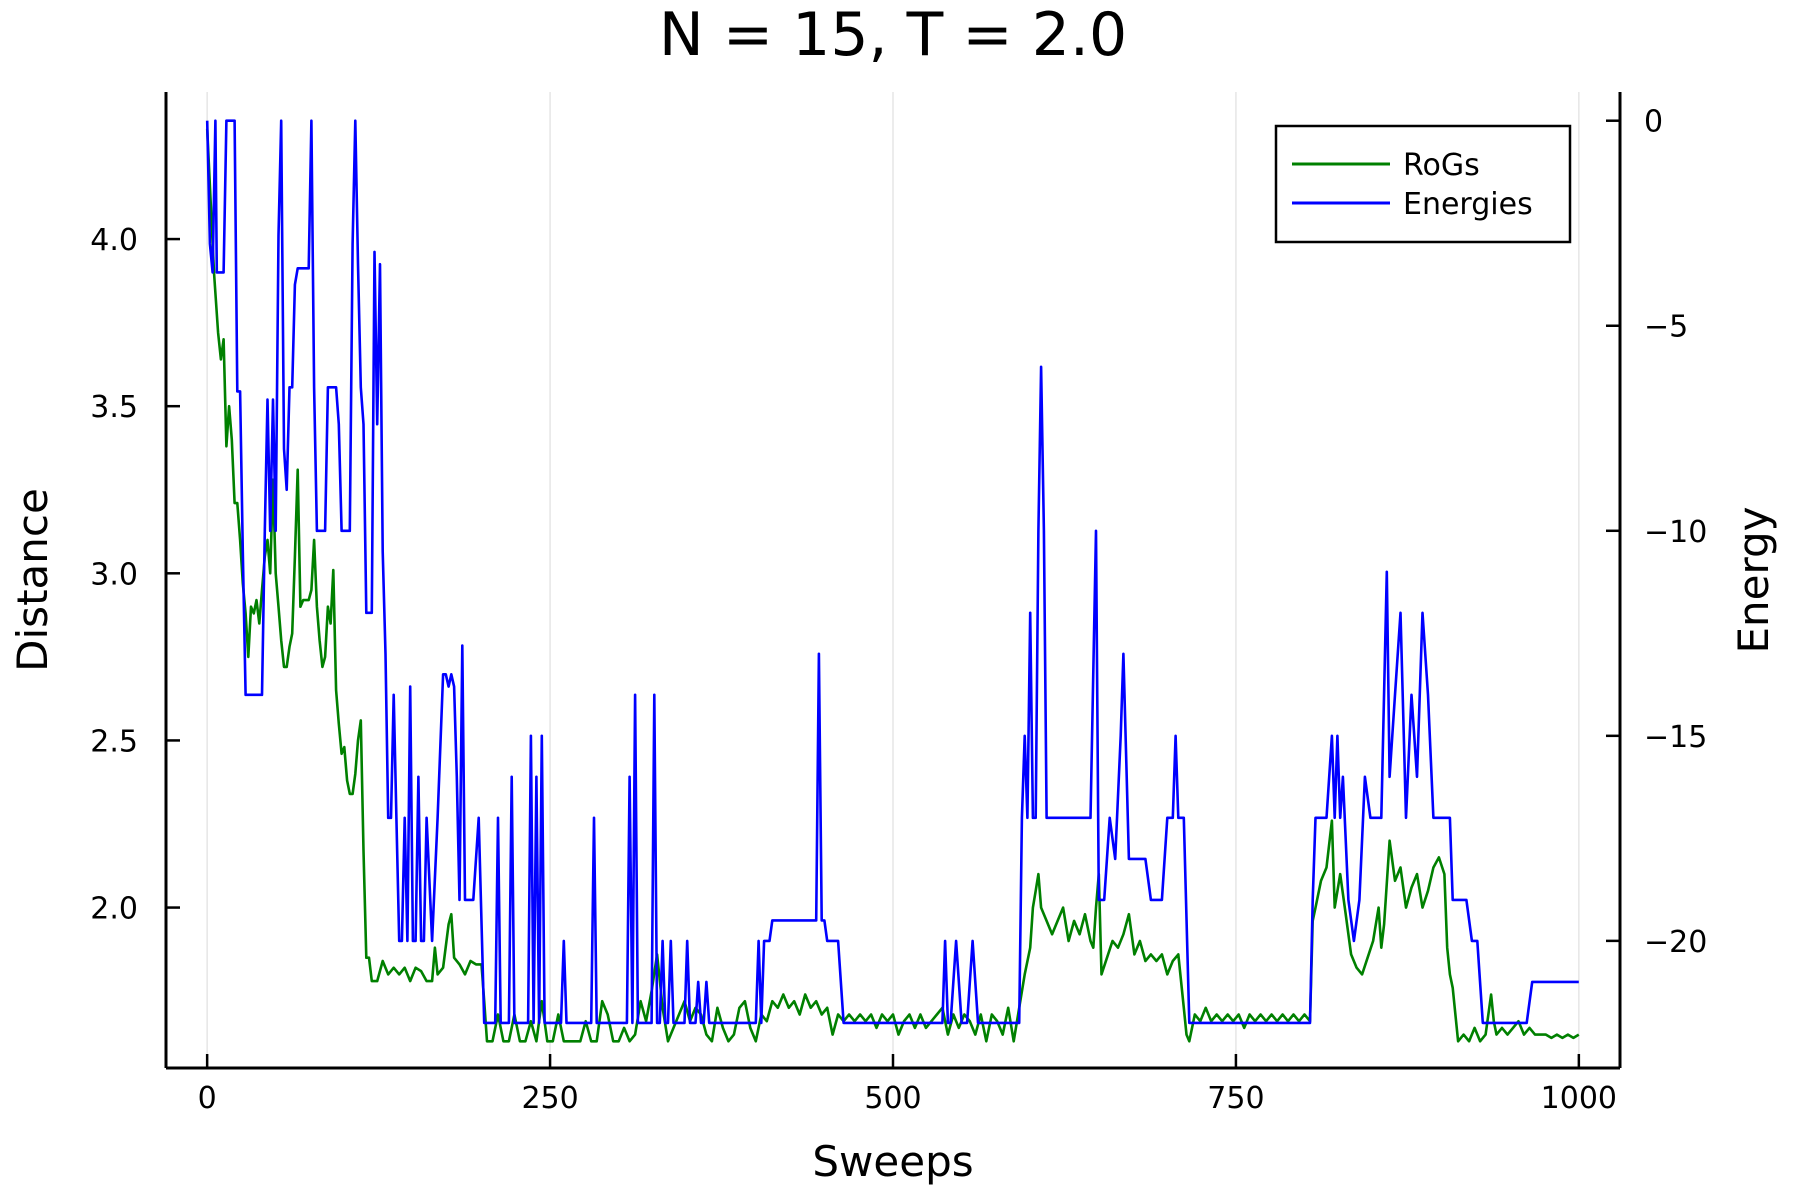  What do you see at coordinates (114, 909) in the screenshot?
I see `y-tick-label: 2.0` at bounding box center [114, 909].